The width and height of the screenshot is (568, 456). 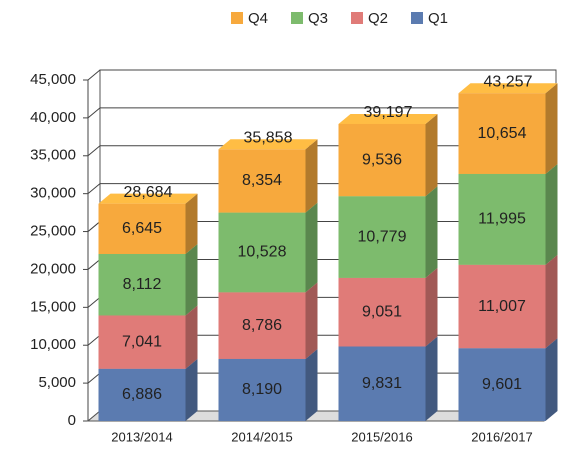 What do you see at coordinates (261, 436) in the screenshot?
I see `x-tick-label: 2014/2015` at bounding box center [261, 436].